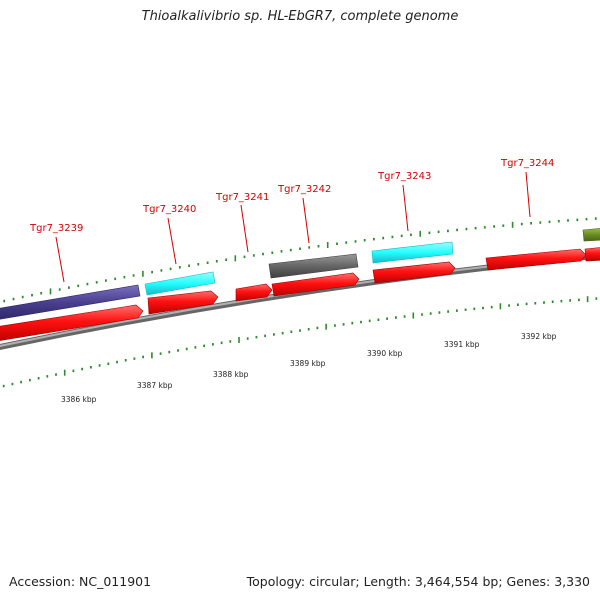  I want to click on upper-tick-marks, so click(300, 260).